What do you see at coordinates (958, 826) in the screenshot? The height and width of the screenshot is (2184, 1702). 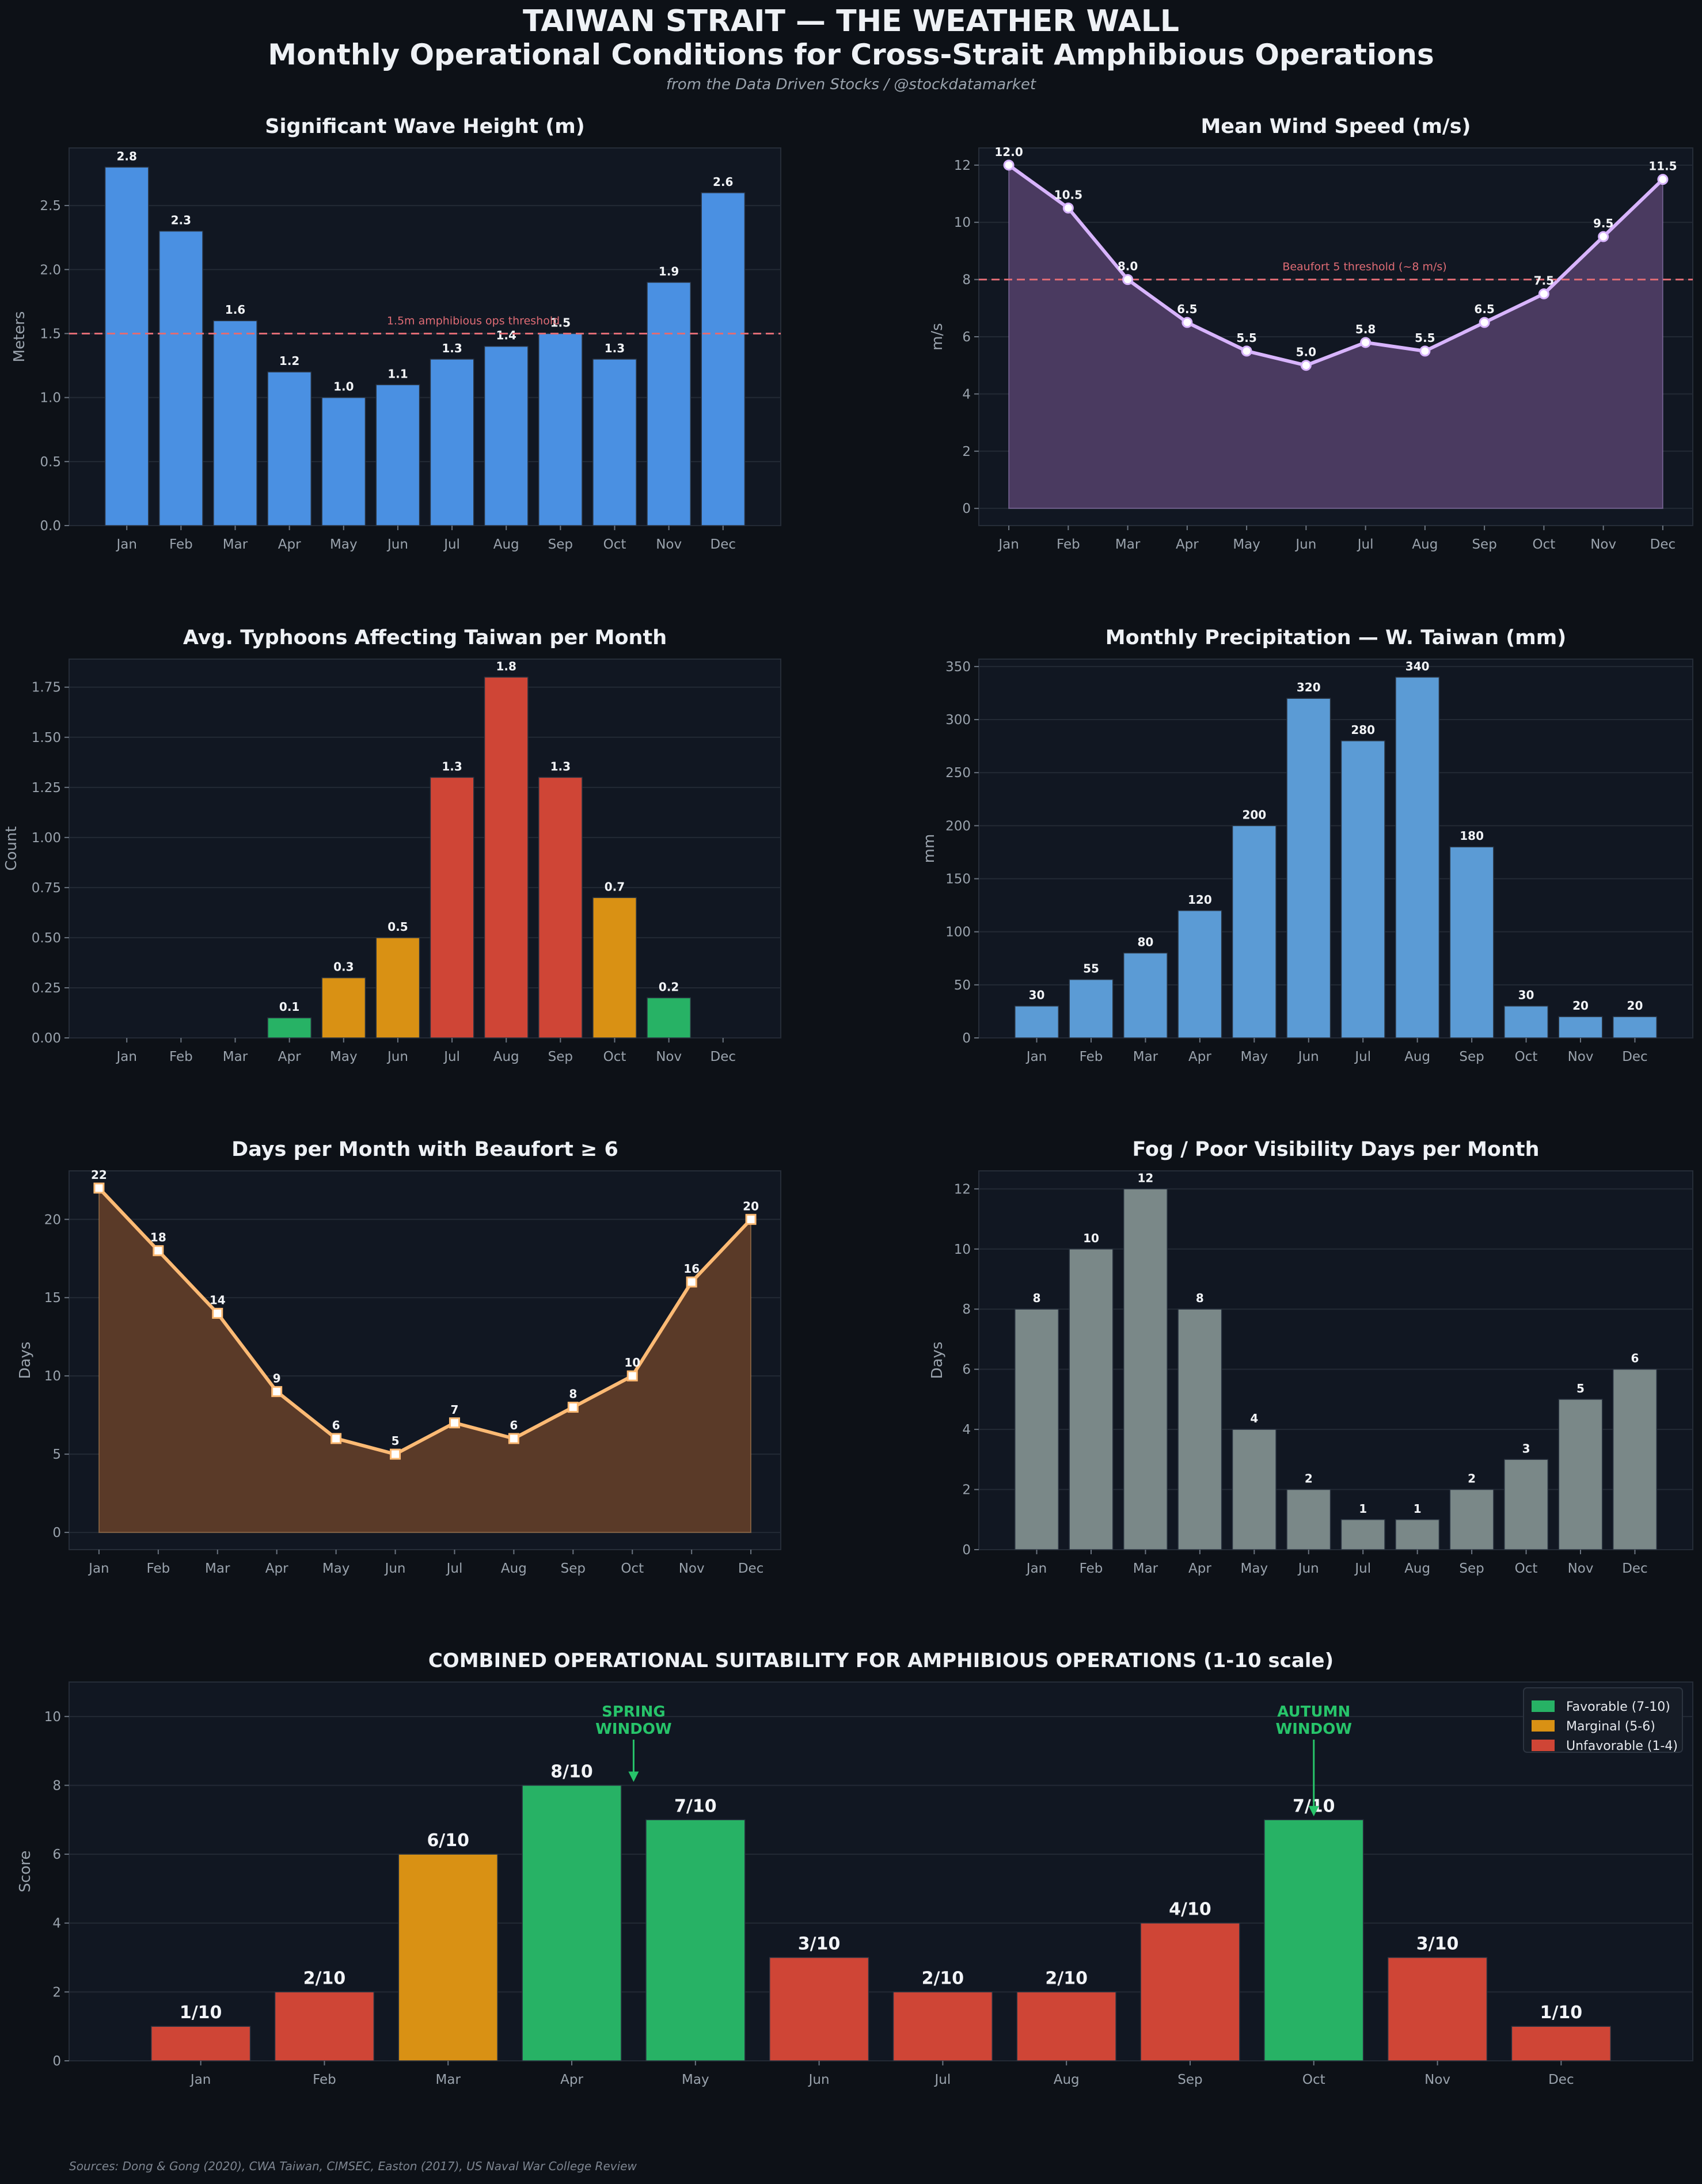 I see `y-tick-label: 200` at bounding box center [958, 826].